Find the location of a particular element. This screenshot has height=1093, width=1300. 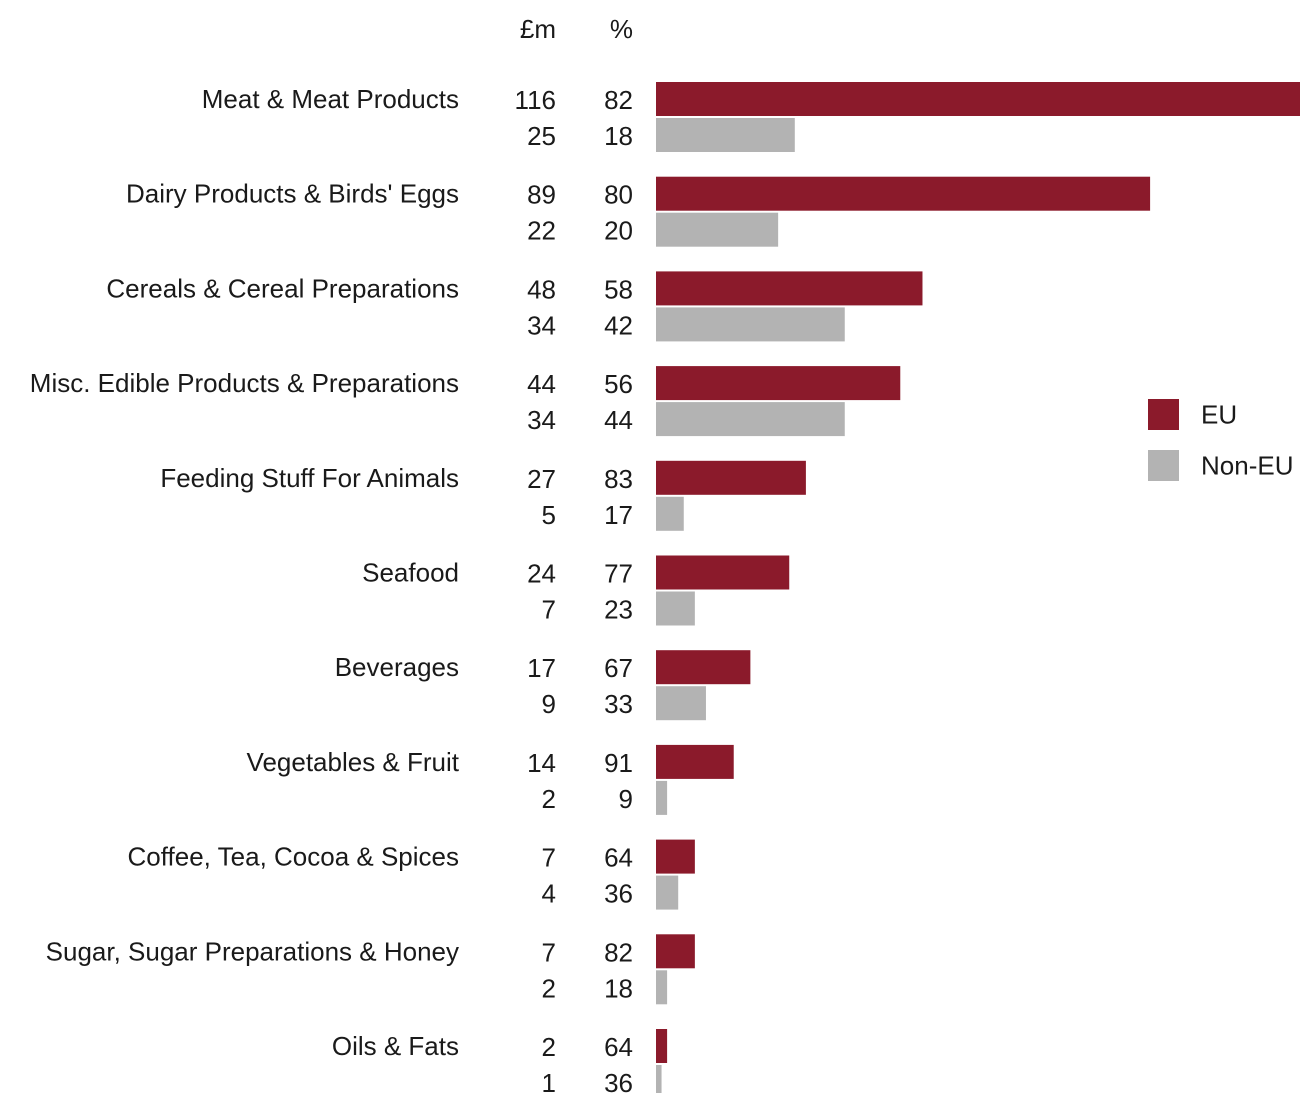

category-row: Vegetables & Fruit 14 91 2 9 is located at coordinates (490, 779).